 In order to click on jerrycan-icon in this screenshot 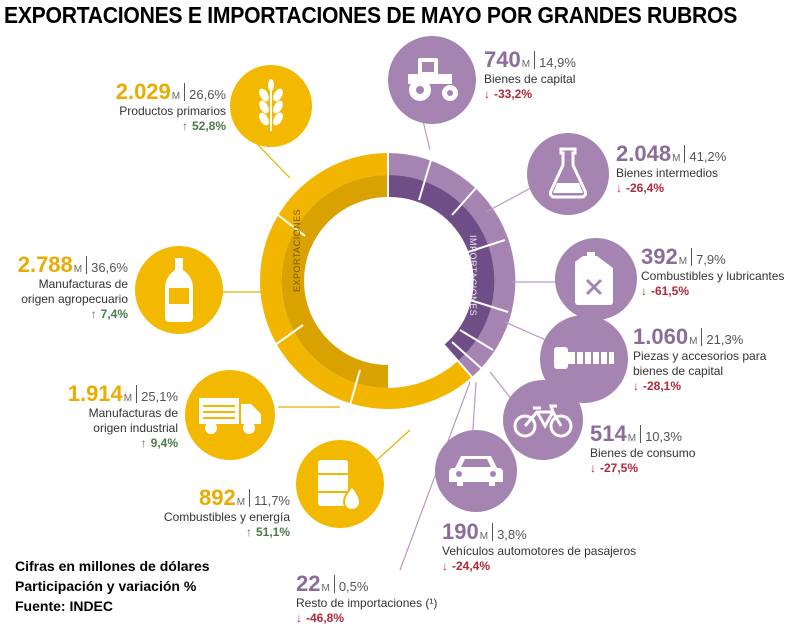, I will do `click(596, 279)`.